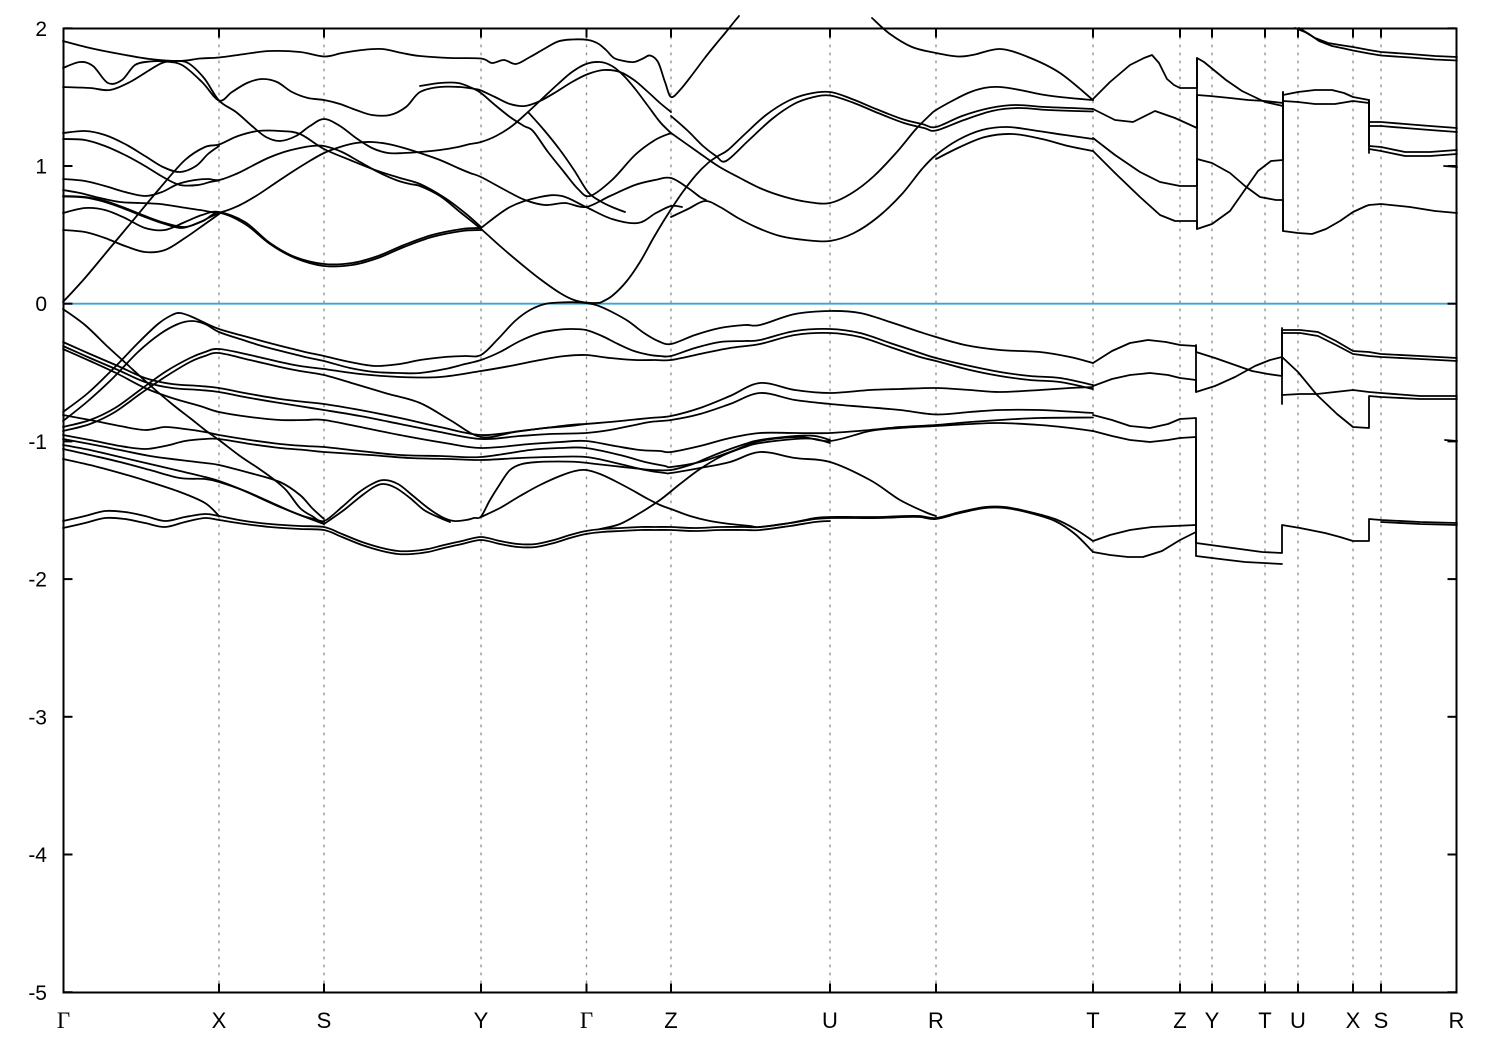 This screenshot has width=1500, height=1055. What do you see at coordinates (37, 855) in the screenshot?
I see `svg-text: -4` at bounding box center [37, 855].